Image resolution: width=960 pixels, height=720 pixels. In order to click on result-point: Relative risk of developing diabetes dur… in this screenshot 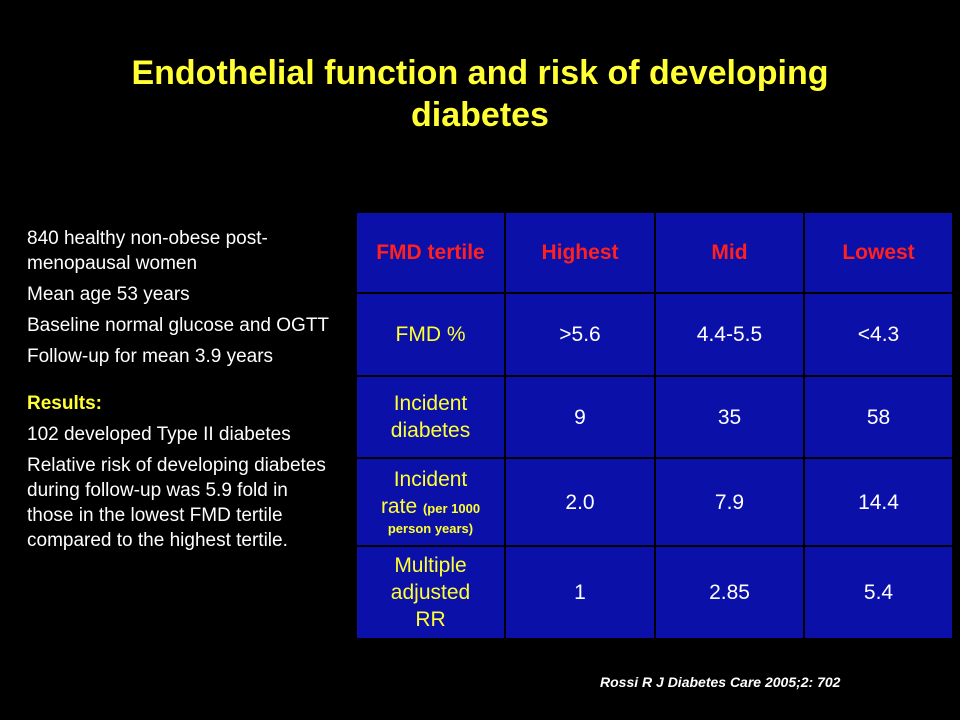, I will do `click(176, 503)`.